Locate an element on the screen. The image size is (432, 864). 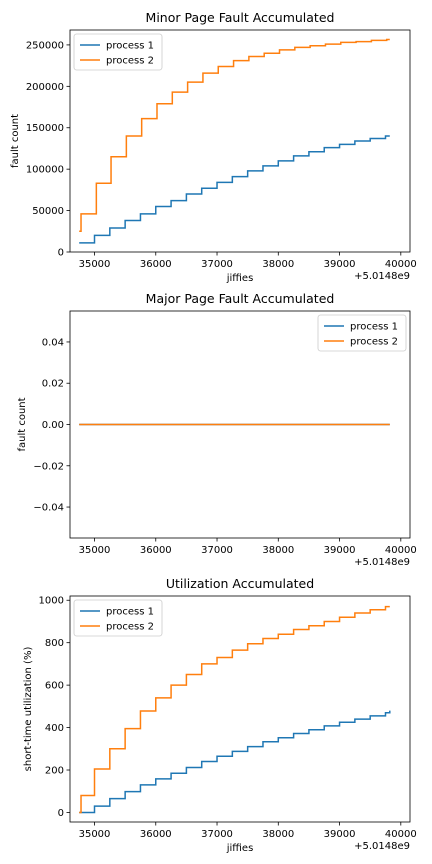
y-tick-label: 800 is located at coordinates (54, 643).